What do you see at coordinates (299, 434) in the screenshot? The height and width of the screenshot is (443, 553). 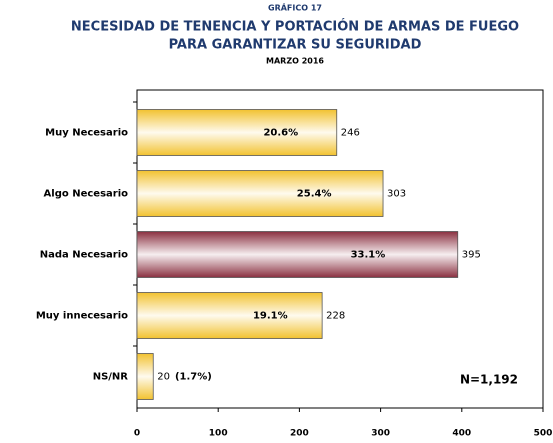 I see `x-tick-label: 200` at bounding box center [299, 434].